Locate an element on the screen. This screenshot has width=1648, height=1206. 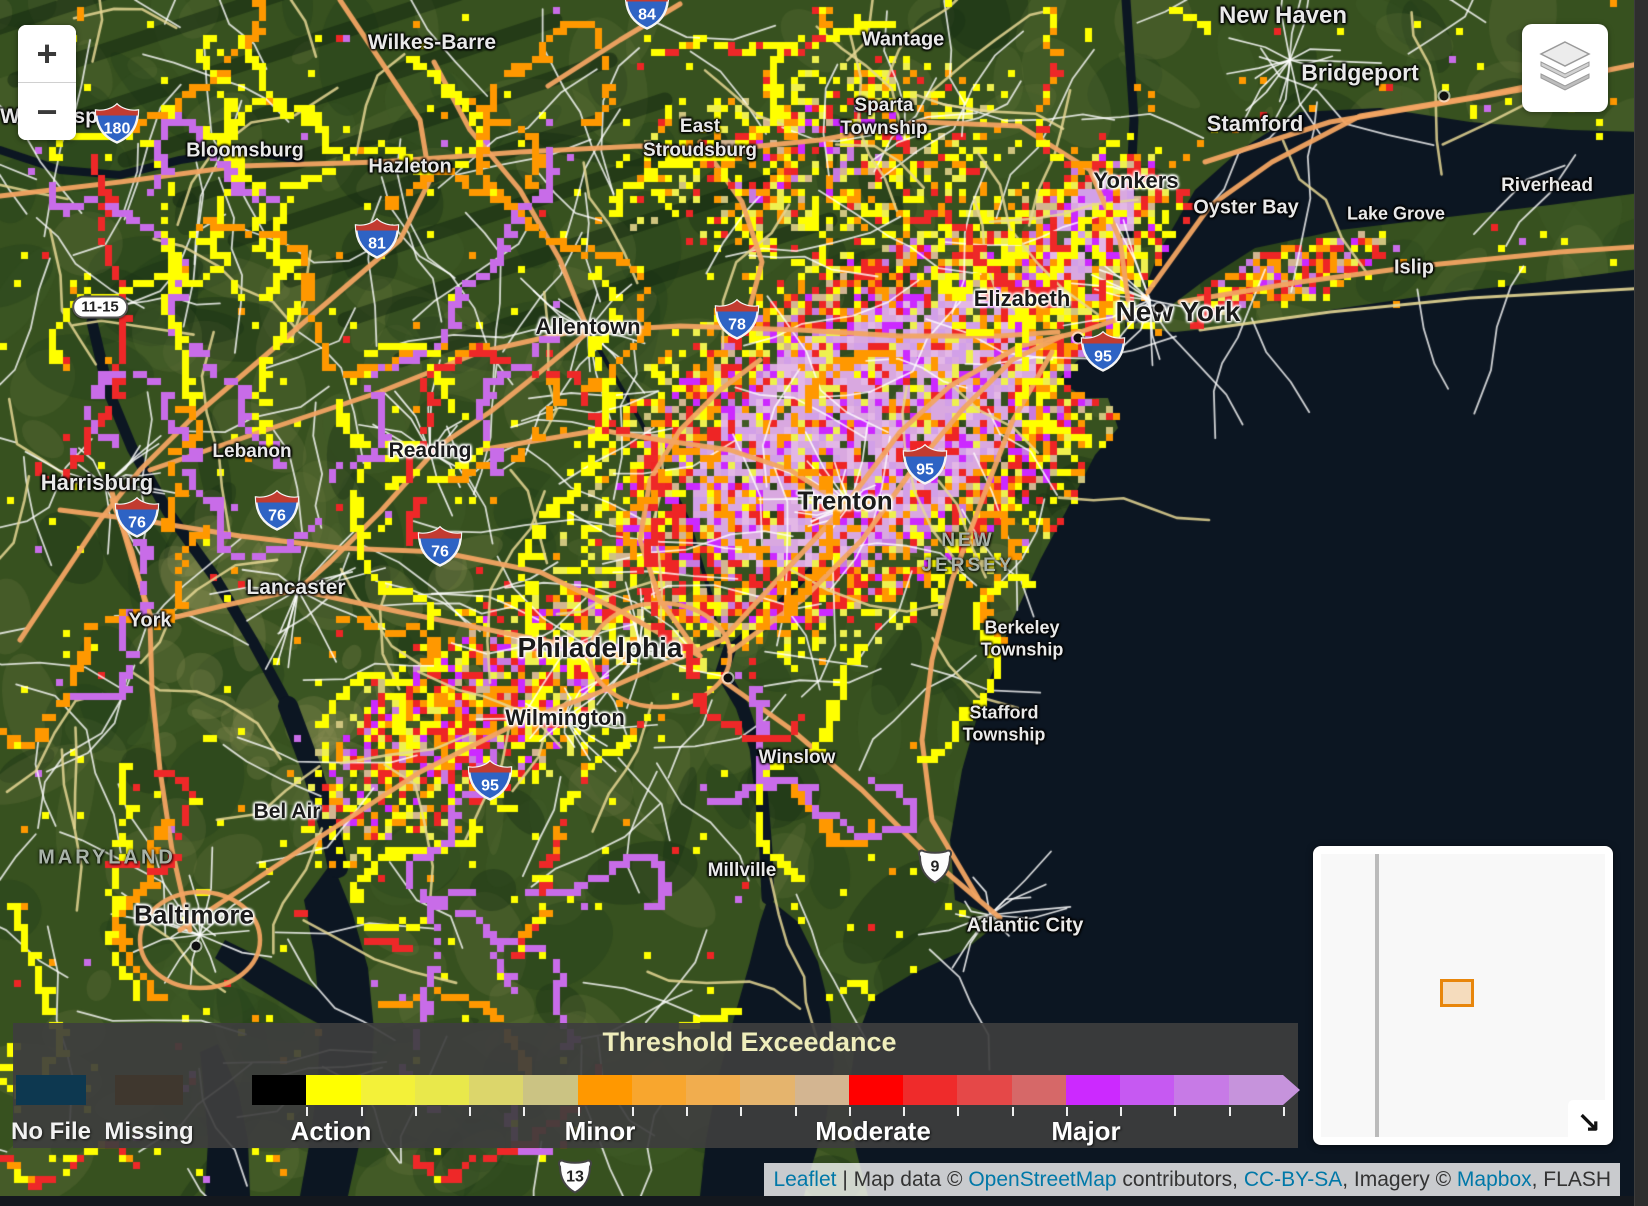
leaflet-link: Leaflet is located at coordinates (805, 1179).